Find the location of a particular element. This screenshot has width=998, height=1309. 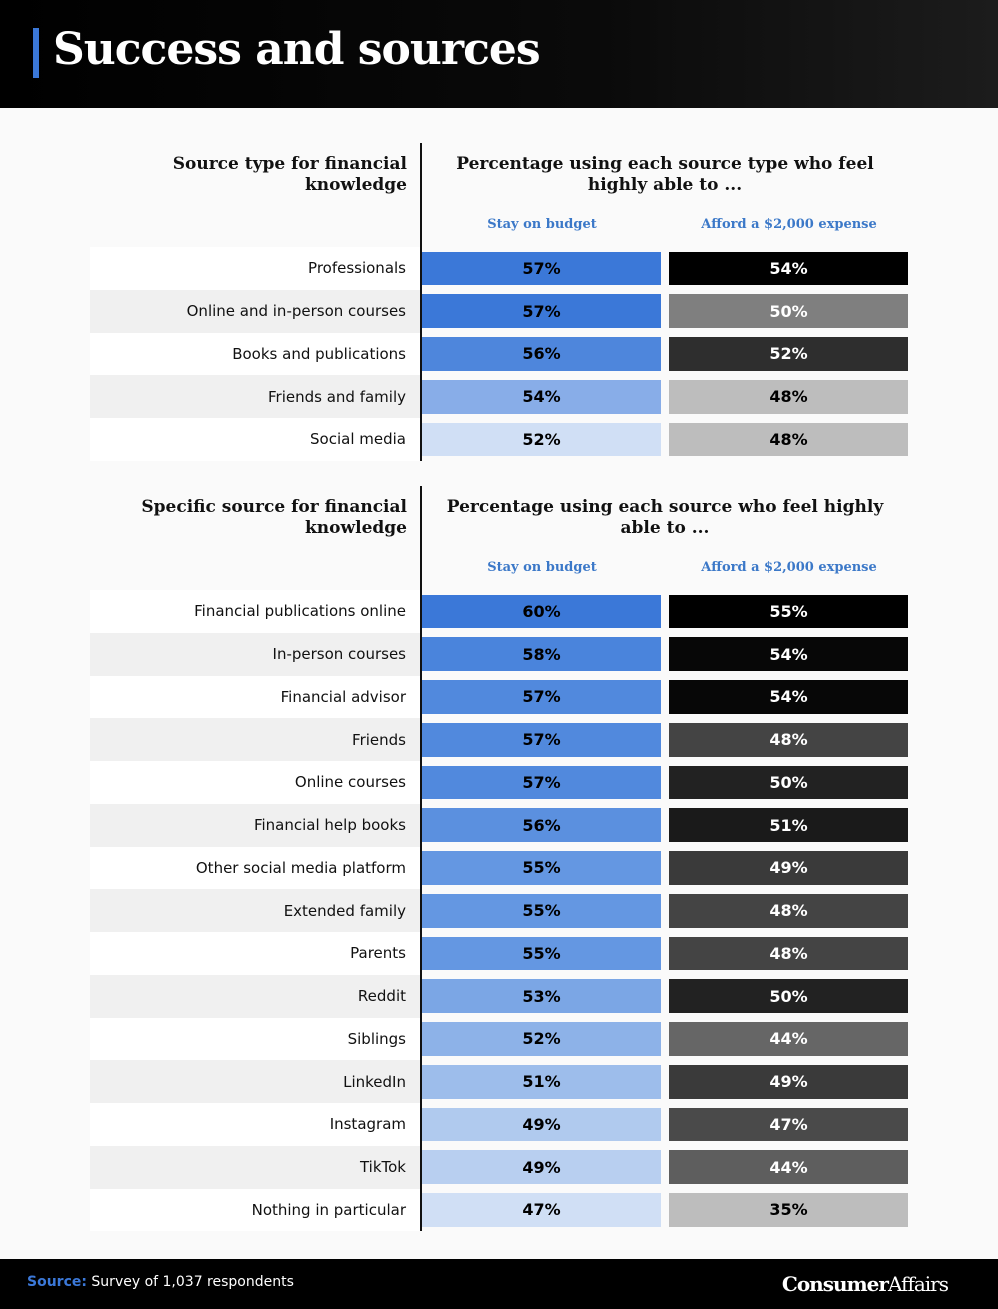

row-label: Professionals is located at coordinates (255, 268).